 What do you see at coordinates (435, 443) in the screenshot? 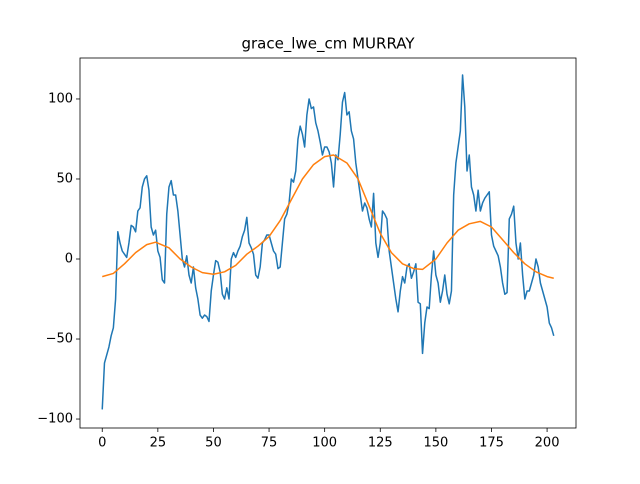
I see `x-tick-label: 150` at bounding box center [435, 443].